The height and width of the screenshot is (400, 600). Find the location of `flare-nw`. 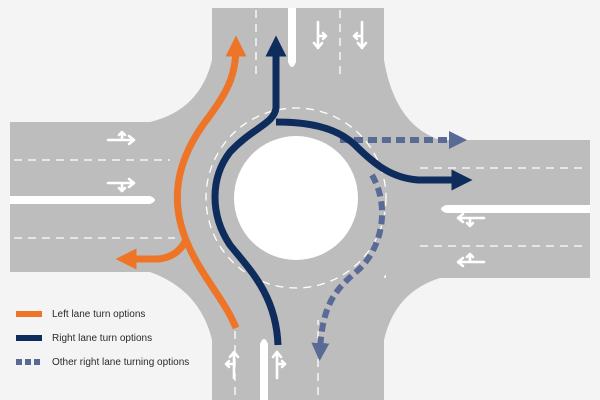

flare-nw is located at coordinates (181, 91).